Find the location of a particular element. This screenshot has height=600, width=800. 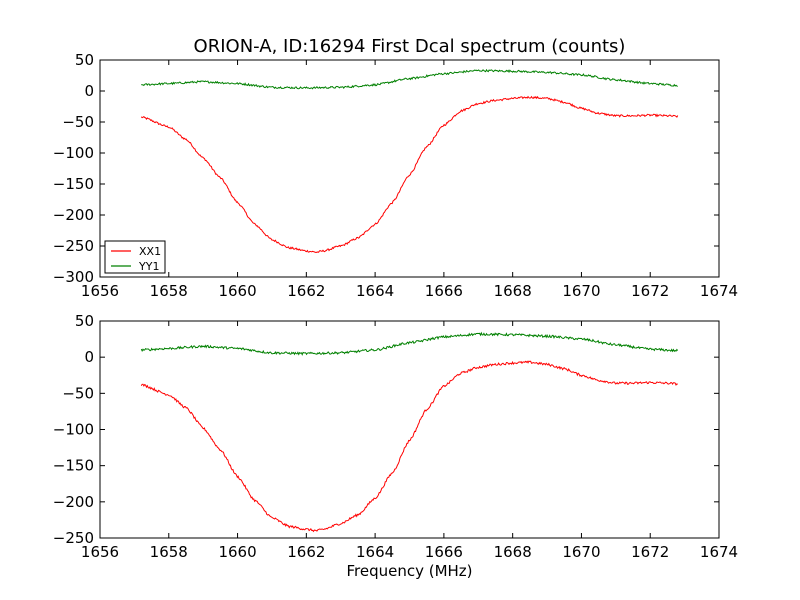

y-tick-label: −300 is located at coordinates (73, 277).